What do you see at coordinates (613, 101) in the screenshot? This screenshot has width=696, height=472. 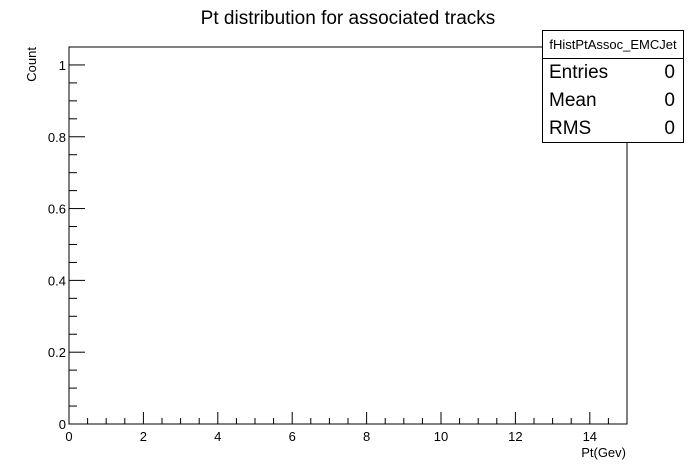 I see `stats-row-mean: Mean 0` at bounding box center [613, 101].